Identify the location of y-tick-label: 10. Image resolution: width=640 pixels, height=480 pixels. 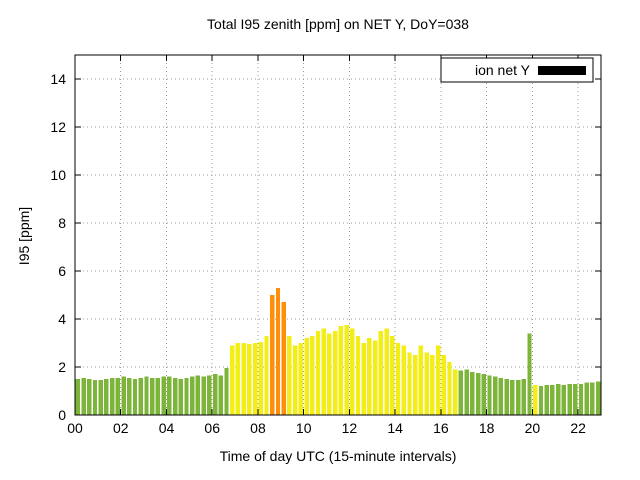
(58, 175).